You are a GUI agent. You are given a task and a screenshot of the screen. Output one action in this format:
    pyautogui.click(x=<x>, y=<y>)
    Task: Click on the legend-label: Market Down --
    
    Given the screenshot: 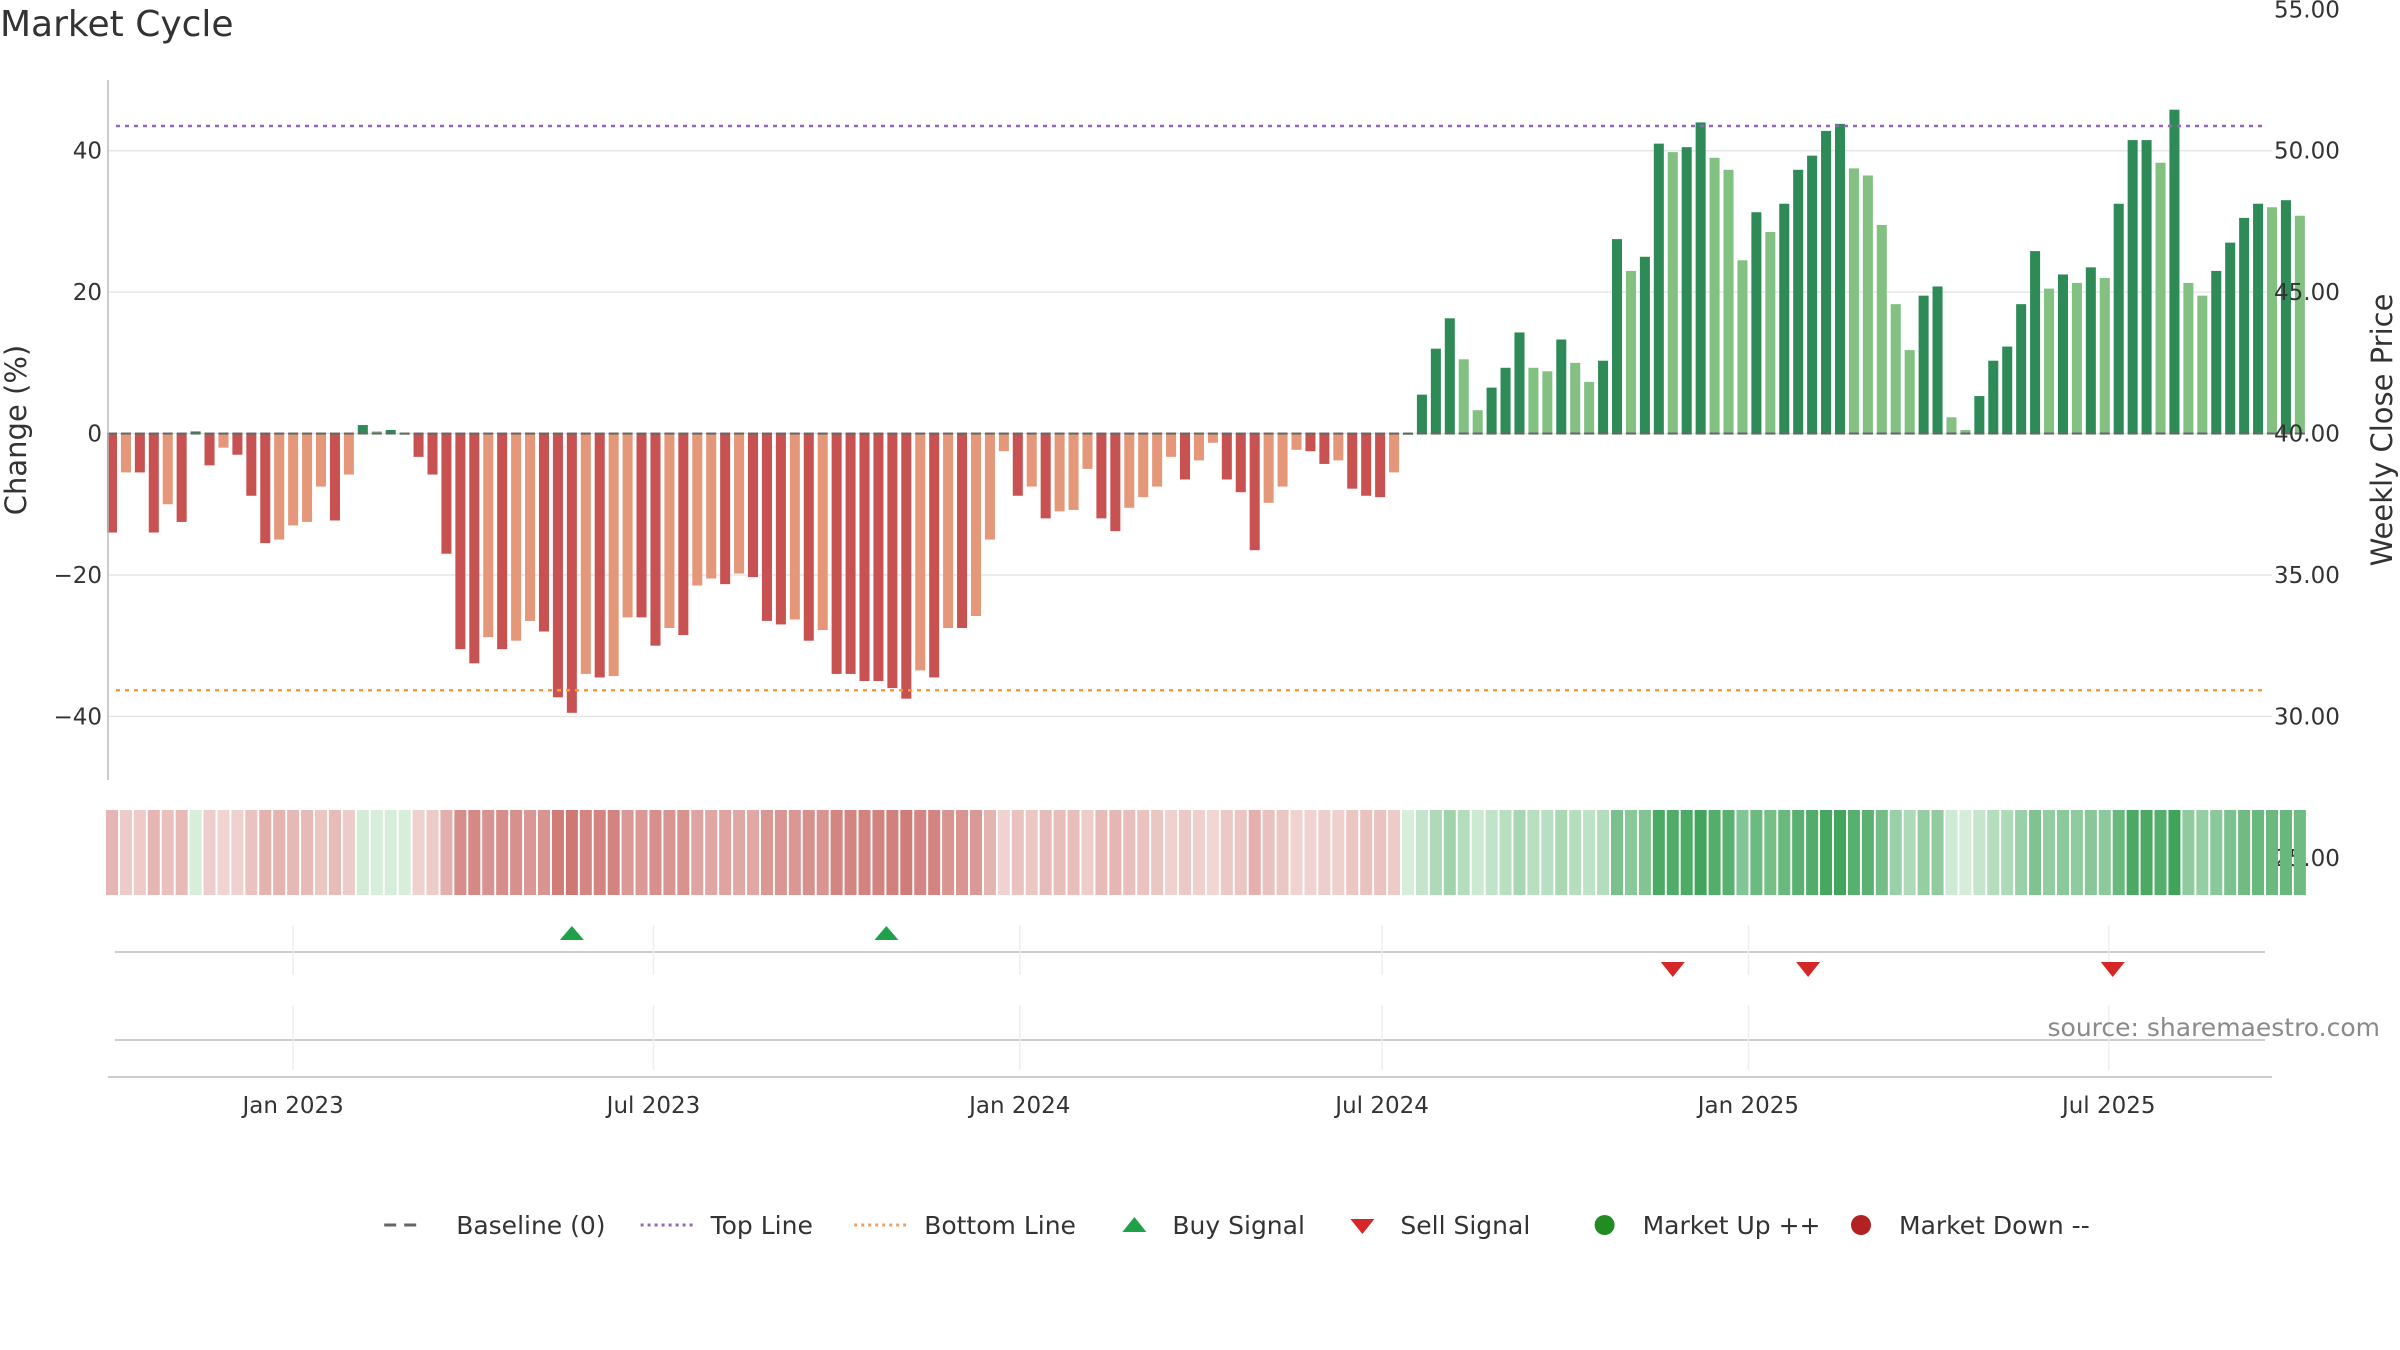 What is the action you would take?
    pyautogui.click(x=1994, y=1225)
    